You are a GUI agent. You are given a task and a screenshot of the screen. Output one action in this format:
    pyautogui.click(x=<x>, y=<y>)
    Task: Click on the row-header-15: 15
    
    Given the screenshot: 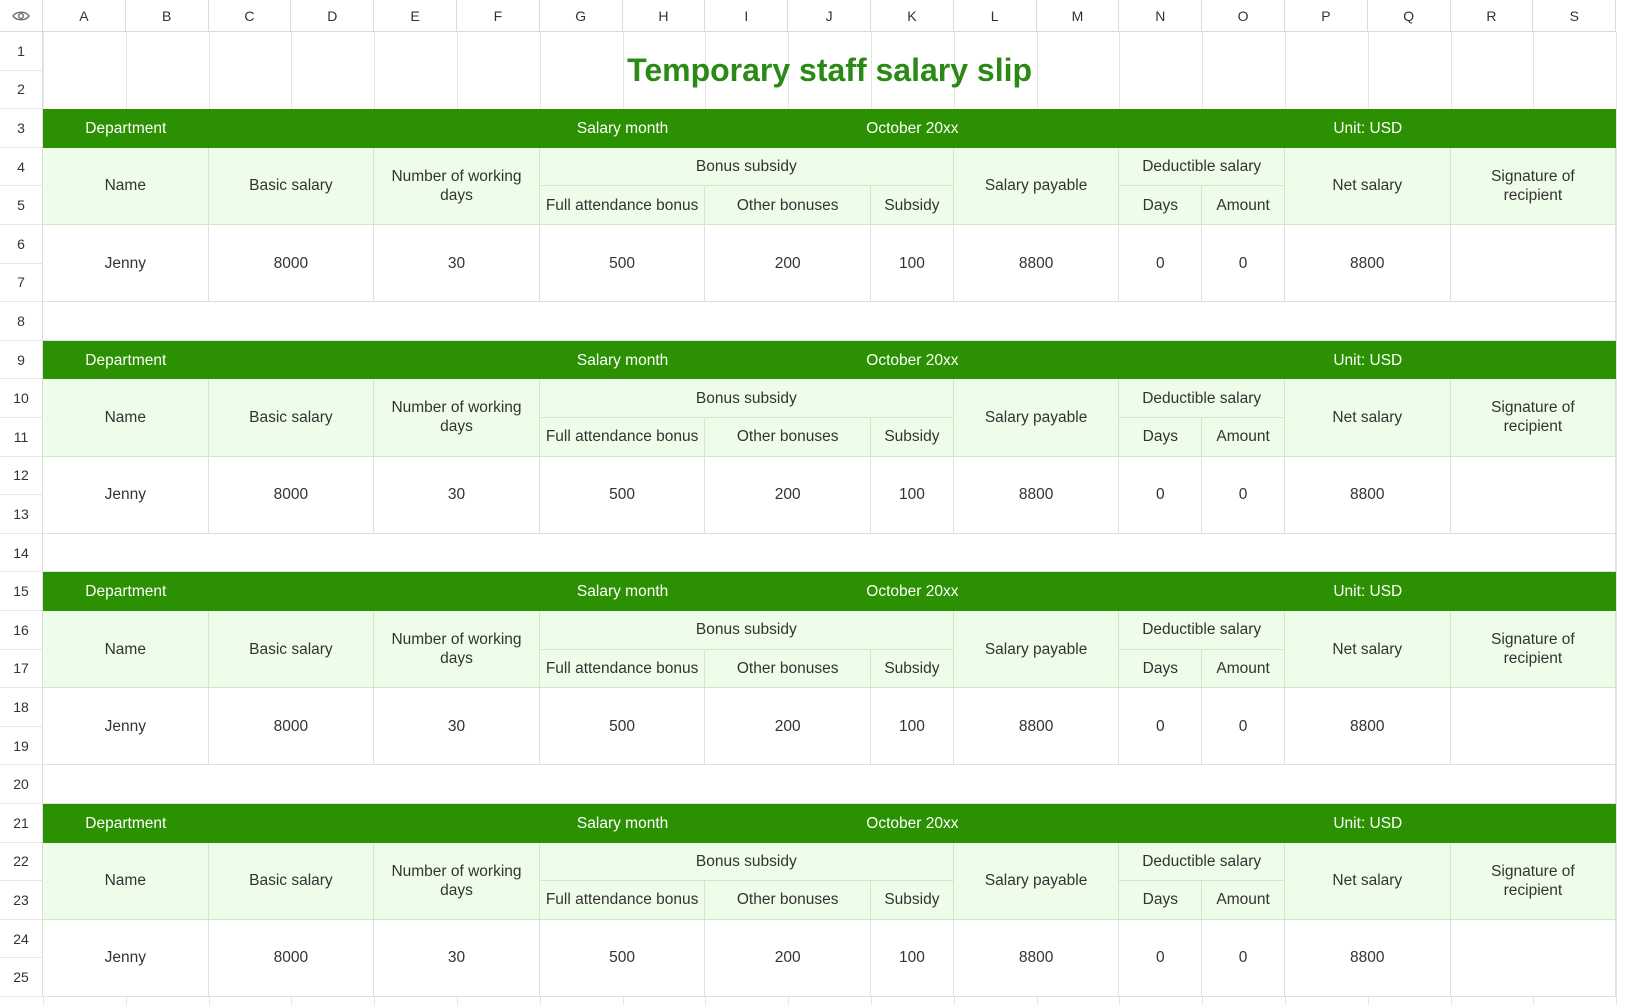 What is the action you would take?
    pyautogui.click(x=21, y=591)
    